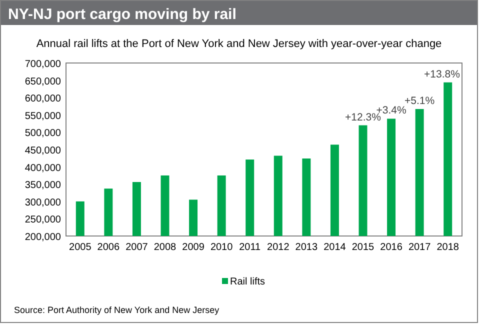 This screenshot has height=325, width=483. What do you see at coordinates (335, 247) in the screenshot?
I see `x-tick-label: 2014` at bounding box center [335, 247].